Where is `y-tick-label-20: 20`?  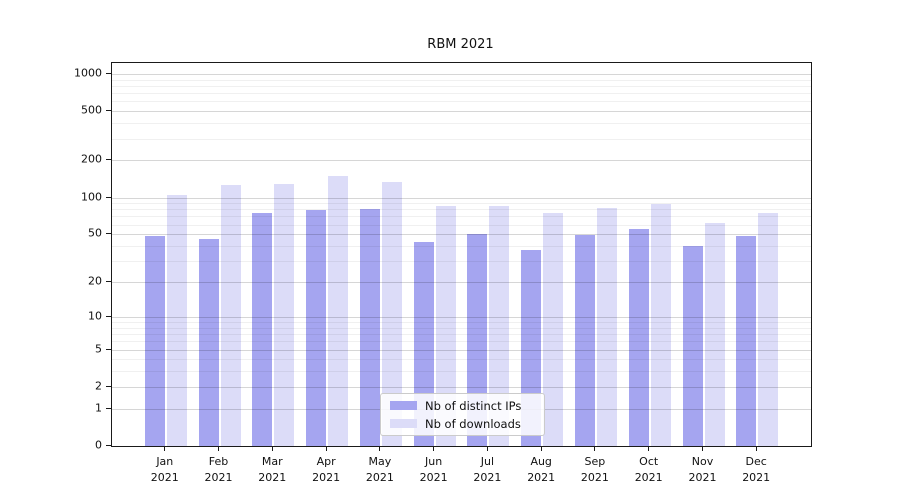
y-tick-label-20: 20 is located at coordinates (95, 281).